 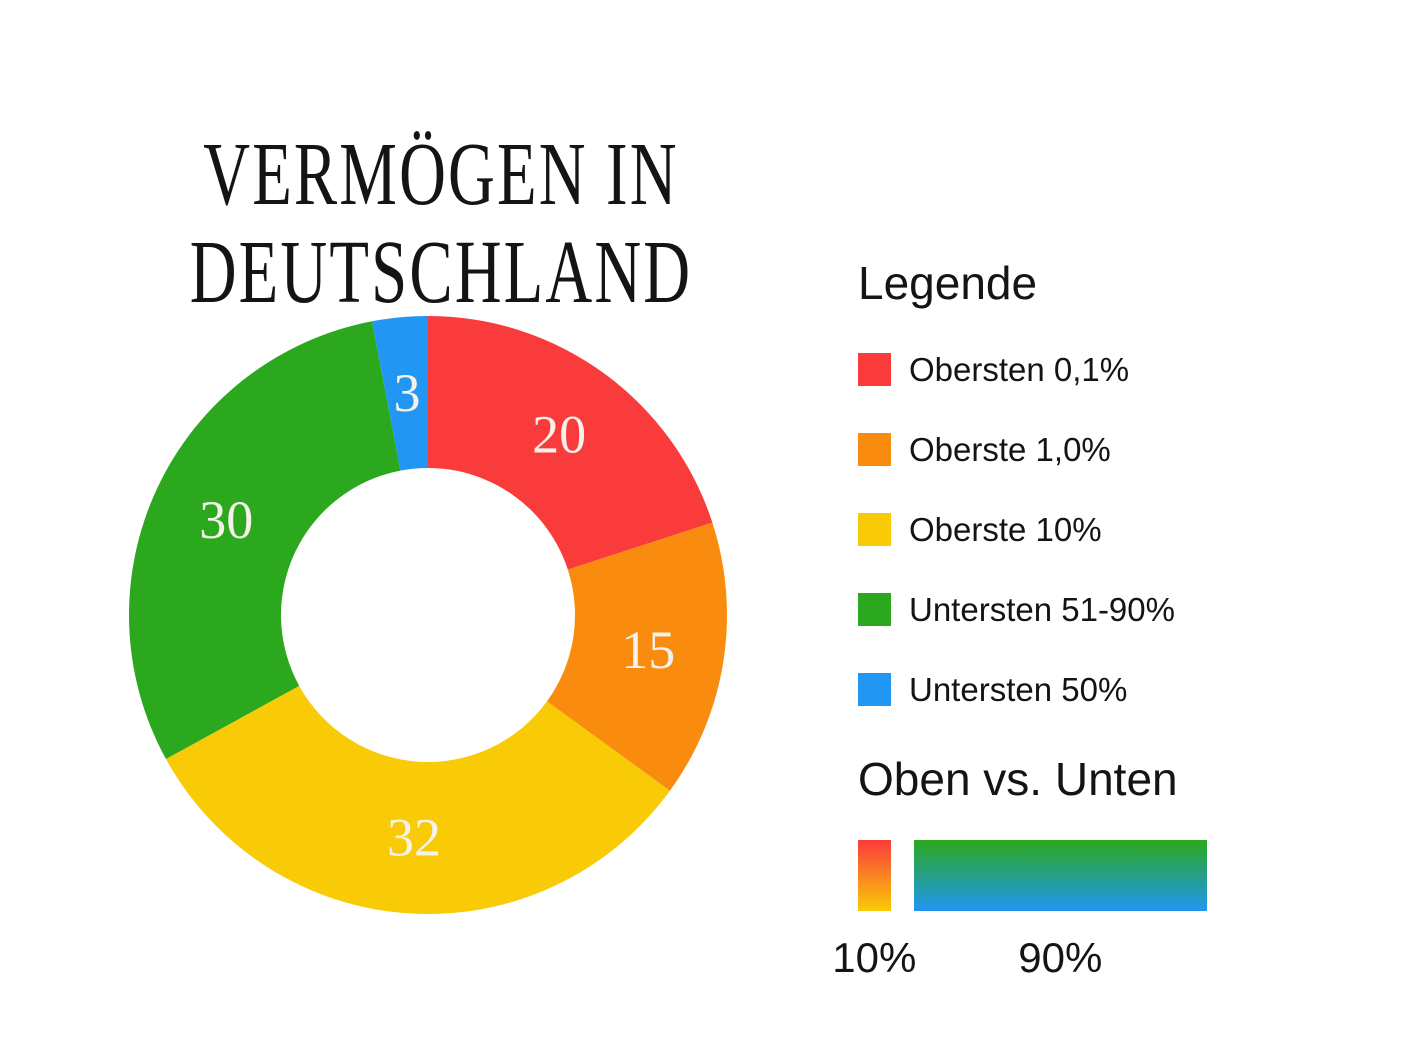 What do you see at coordinates (441, 272) in the screenshot?
I see `chart-title-line2: DEUTSCHLAND` at bounding box center [441, 272].